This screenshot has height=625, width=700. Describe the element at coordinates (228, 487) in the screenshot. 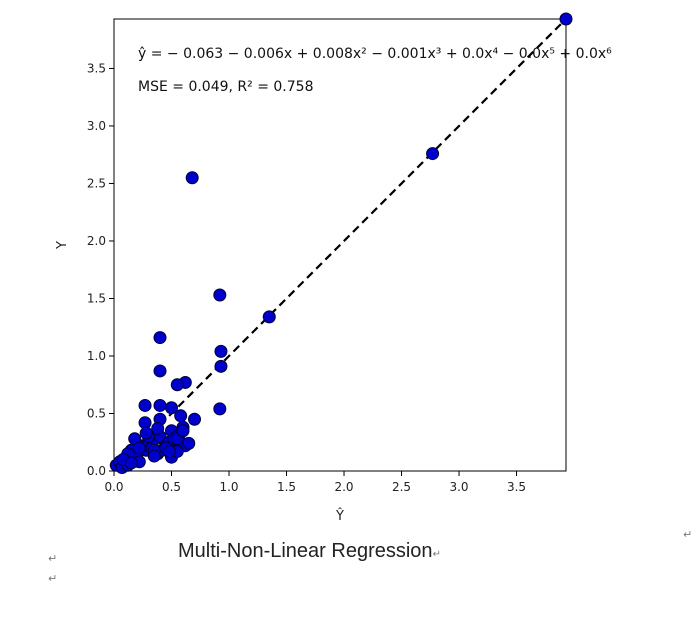

I see `x-tick-label: 1.0` at that location.